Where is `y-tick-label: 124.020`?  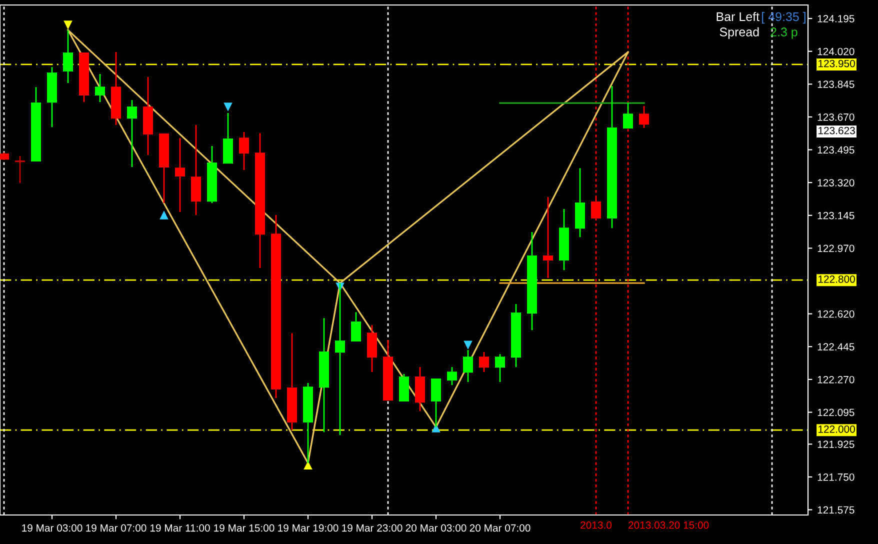
y-tick-label: 124.020 is located at coordinates (836, 52).